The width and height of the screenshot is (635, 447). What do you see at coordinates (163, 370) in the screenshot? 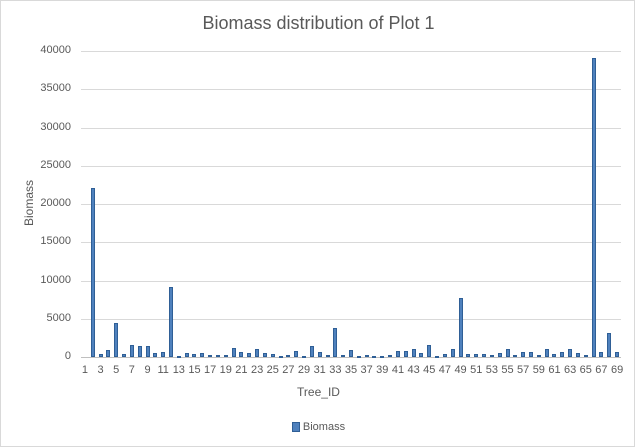
I see `x-tick-label: 11` at bounding box center [163, 370].